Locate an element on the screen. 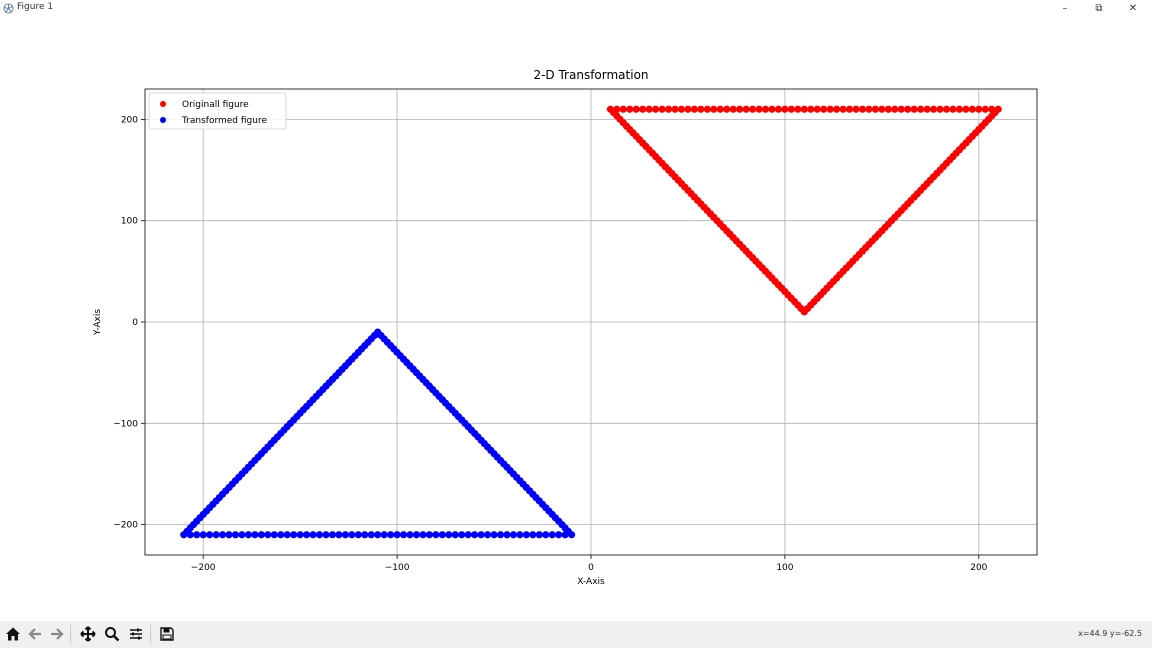  x-tick-label: −200 is located at coordinates (203, 568).